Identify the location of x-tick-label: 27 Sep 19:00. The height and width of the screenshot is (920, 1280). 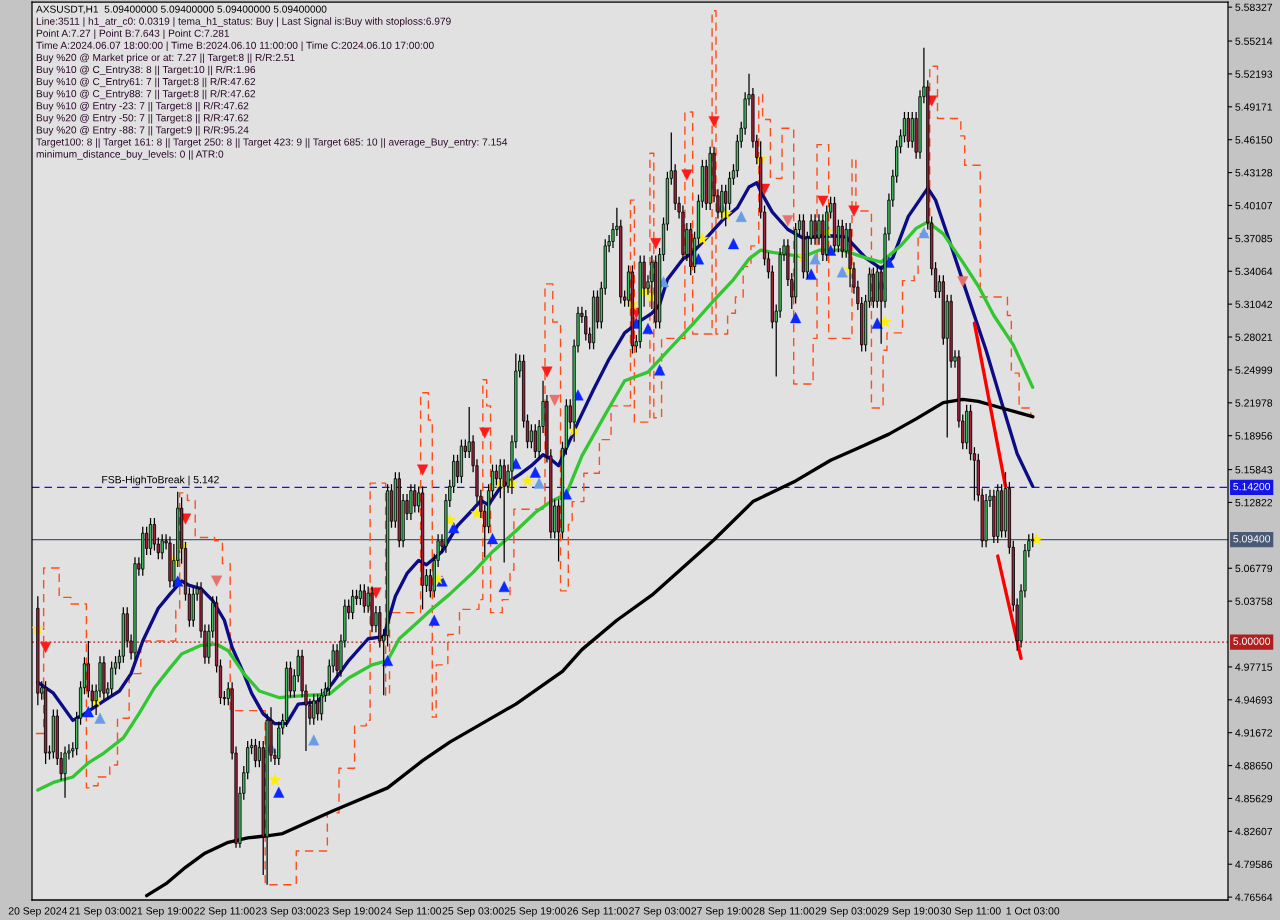
(722, 912).